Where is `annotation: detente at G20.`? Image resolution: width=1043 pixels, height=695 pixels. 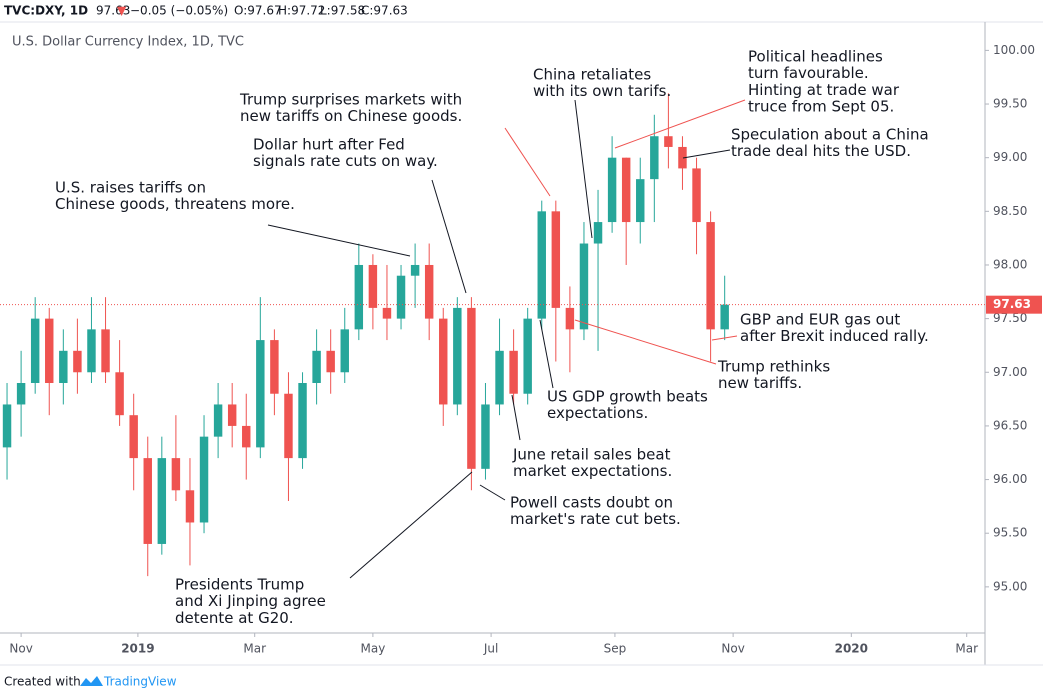
annotation: detente at G20. is located at coordinates (234, 618).